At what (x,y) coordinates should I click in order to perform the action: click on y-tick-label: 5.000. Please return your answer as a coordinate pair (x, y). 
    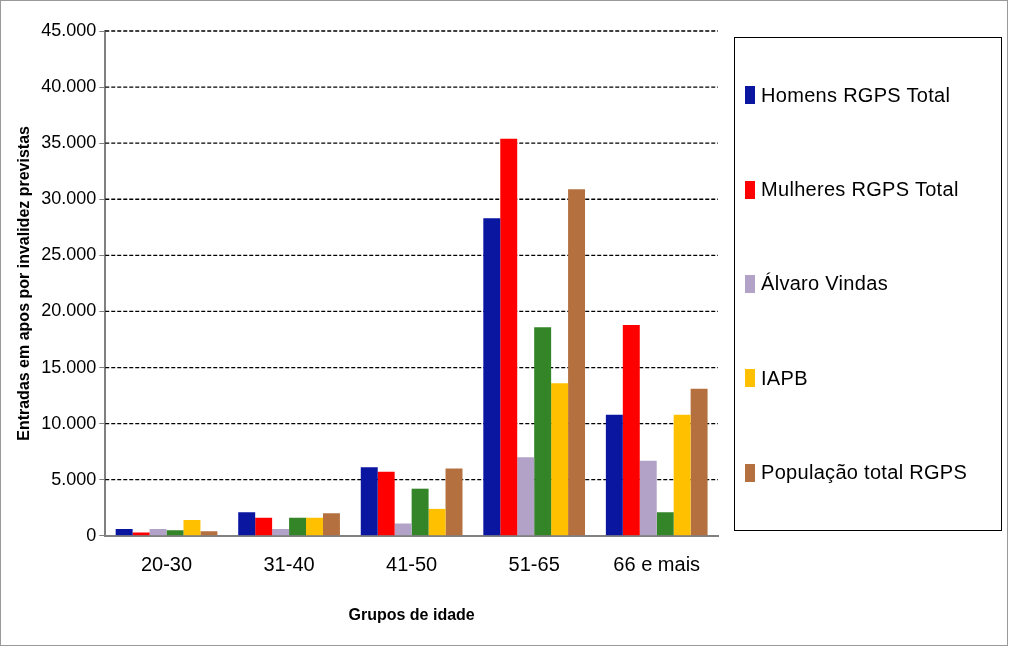
    Looking at the image, I should click on (74, 478).